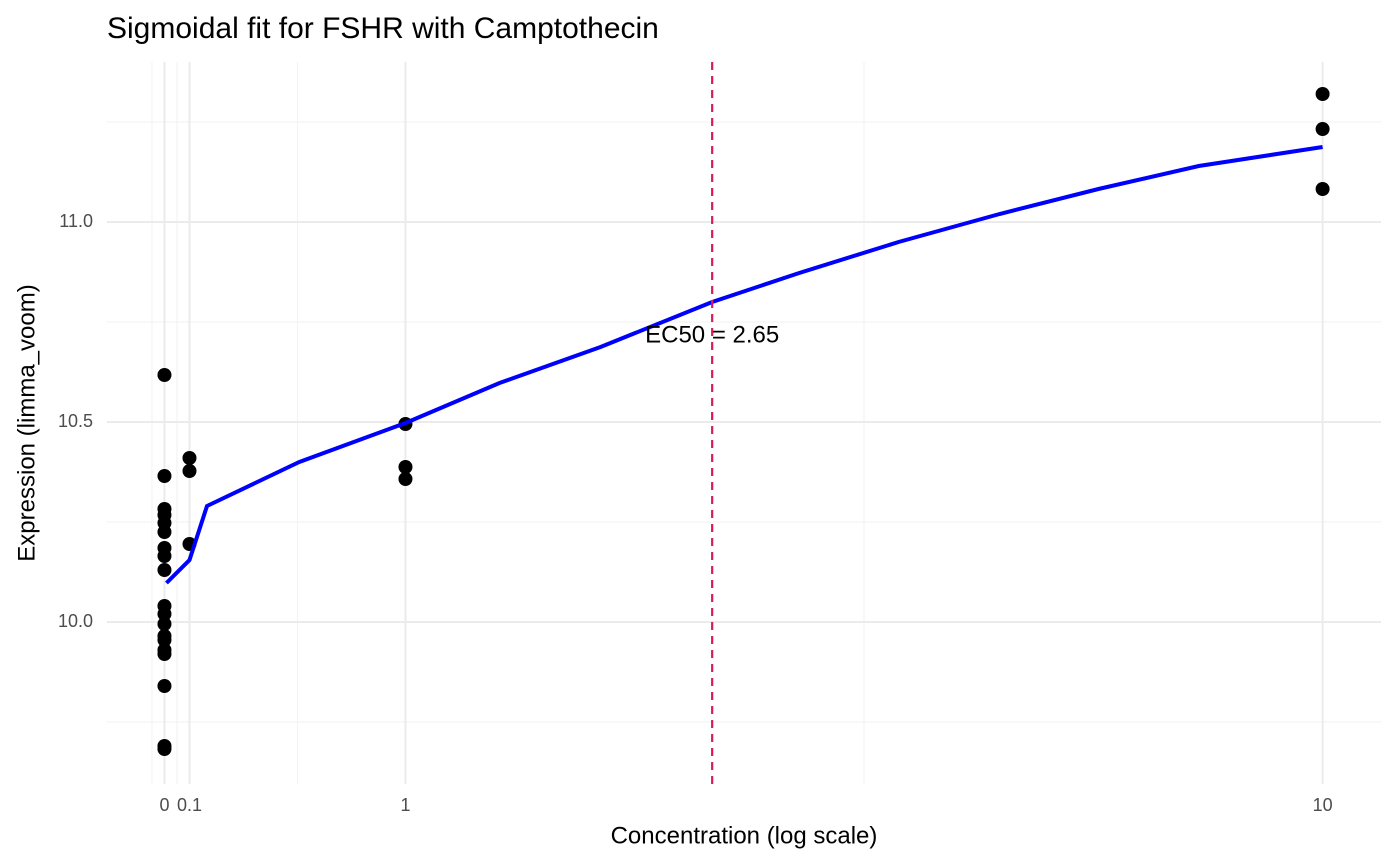  I want to click on x-axis-title: Concentration (log scale), so click(744, 835).